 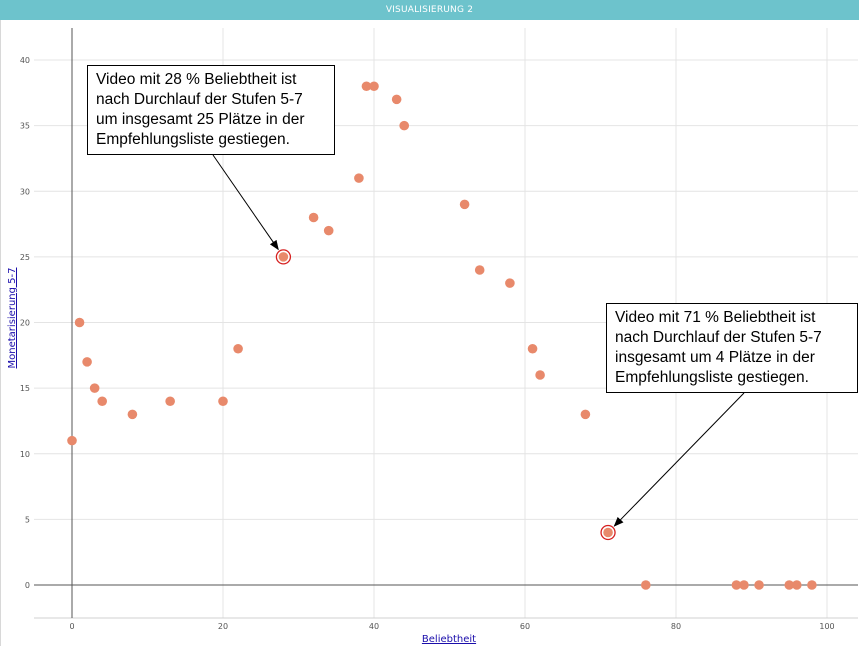 What do you see at coordinates (25, 126) in the screenshot?
I see `y-tick-label: 35` at bounding box center [25, 126].